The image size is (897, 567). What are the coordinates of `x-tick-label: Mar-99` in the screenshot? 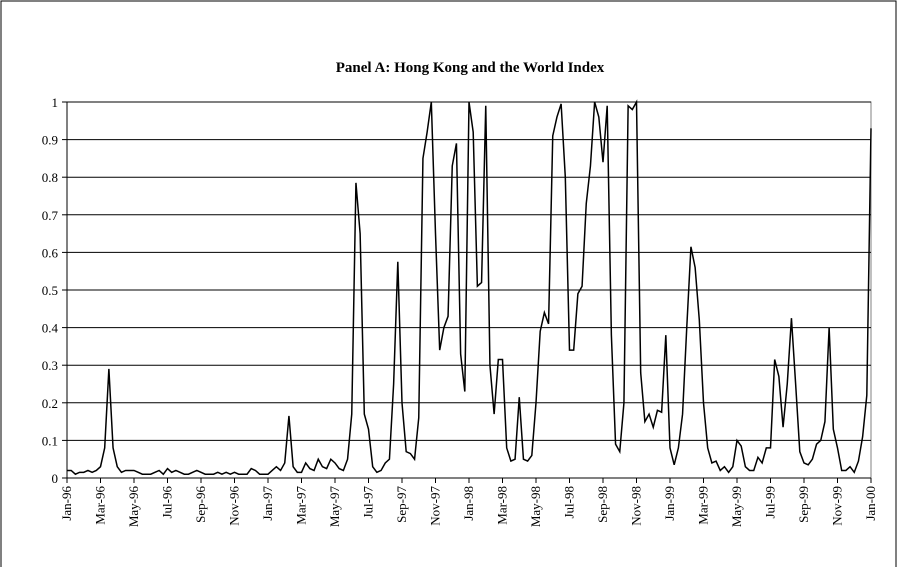 It's located at (703, 505).